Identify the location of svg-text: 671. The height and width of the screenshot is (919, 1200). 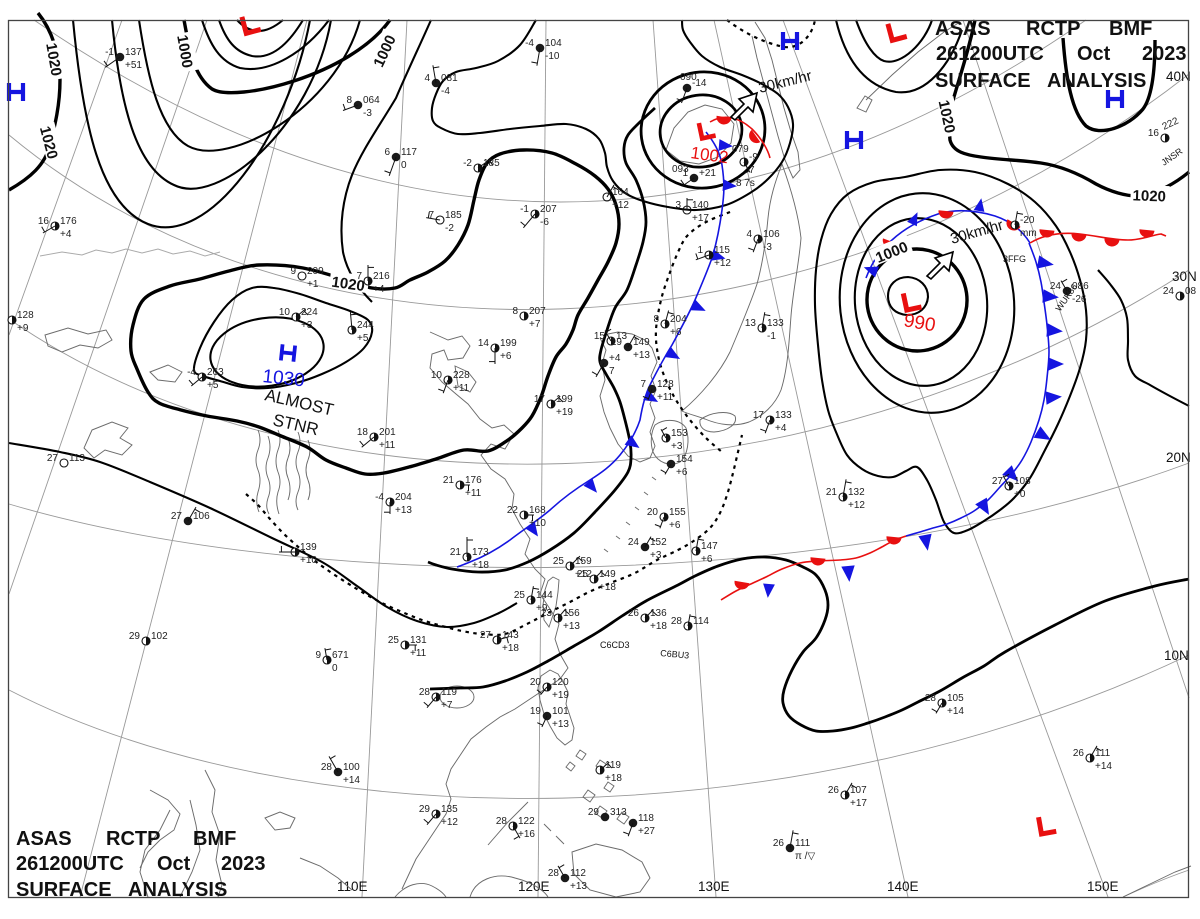
(340, 655).